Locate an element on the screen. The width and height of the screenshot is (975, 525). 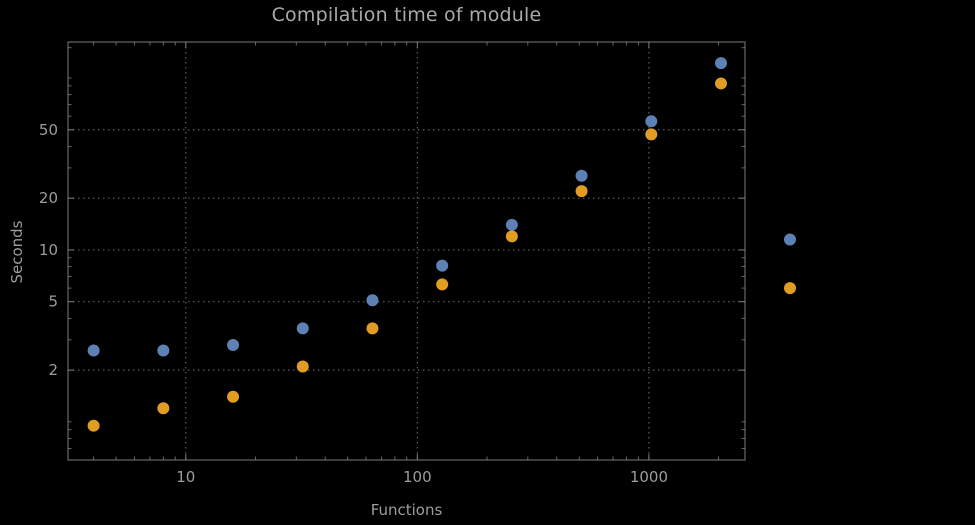
y-tick-label: 50 is located at coordinates (48, 130).